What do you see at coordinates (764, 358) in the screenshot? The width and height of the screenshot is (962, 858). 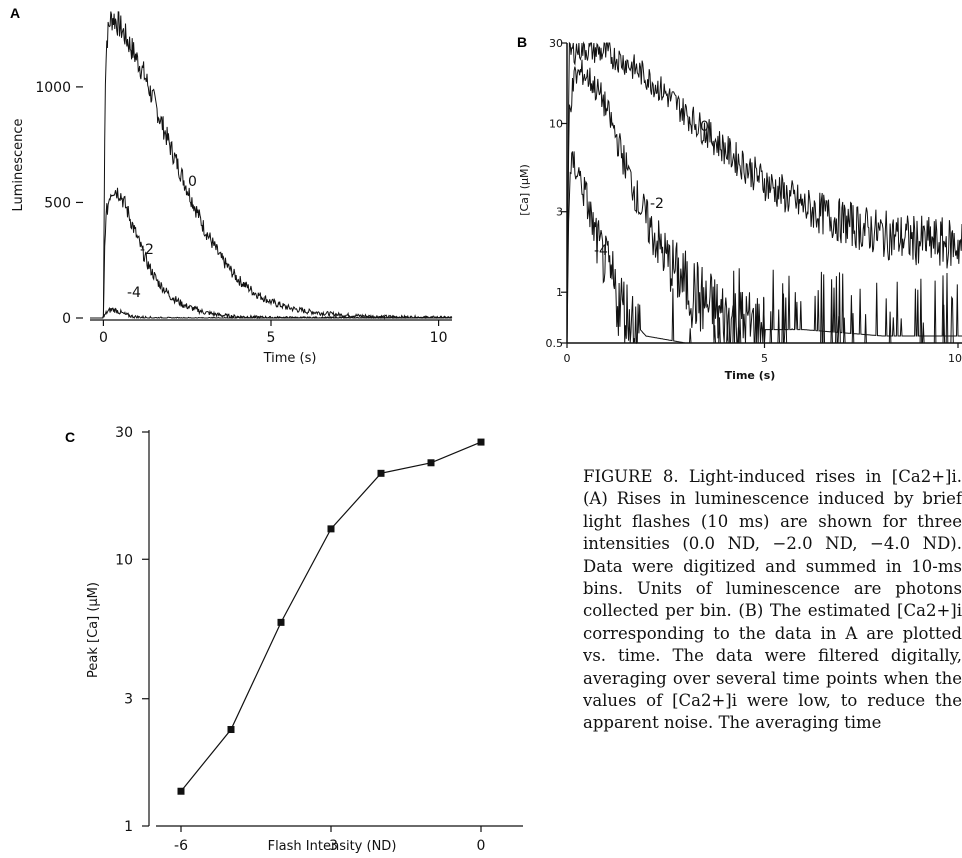 I see `x-tick-label-b: 5` at bounding box center [764, 358].